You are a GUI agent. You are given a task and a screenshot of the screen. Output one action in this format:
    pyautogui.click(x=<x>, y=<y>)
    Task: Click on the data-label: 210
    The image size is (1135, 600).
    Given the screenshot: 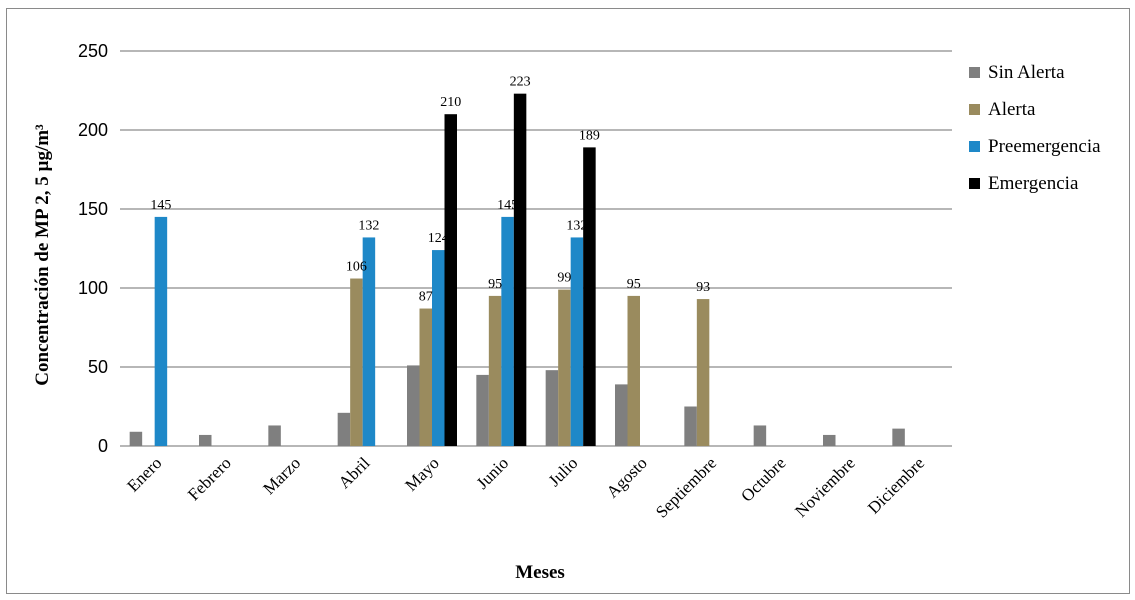 What is the action you would take?
    pyautogui.click(x=450, y=102)
    